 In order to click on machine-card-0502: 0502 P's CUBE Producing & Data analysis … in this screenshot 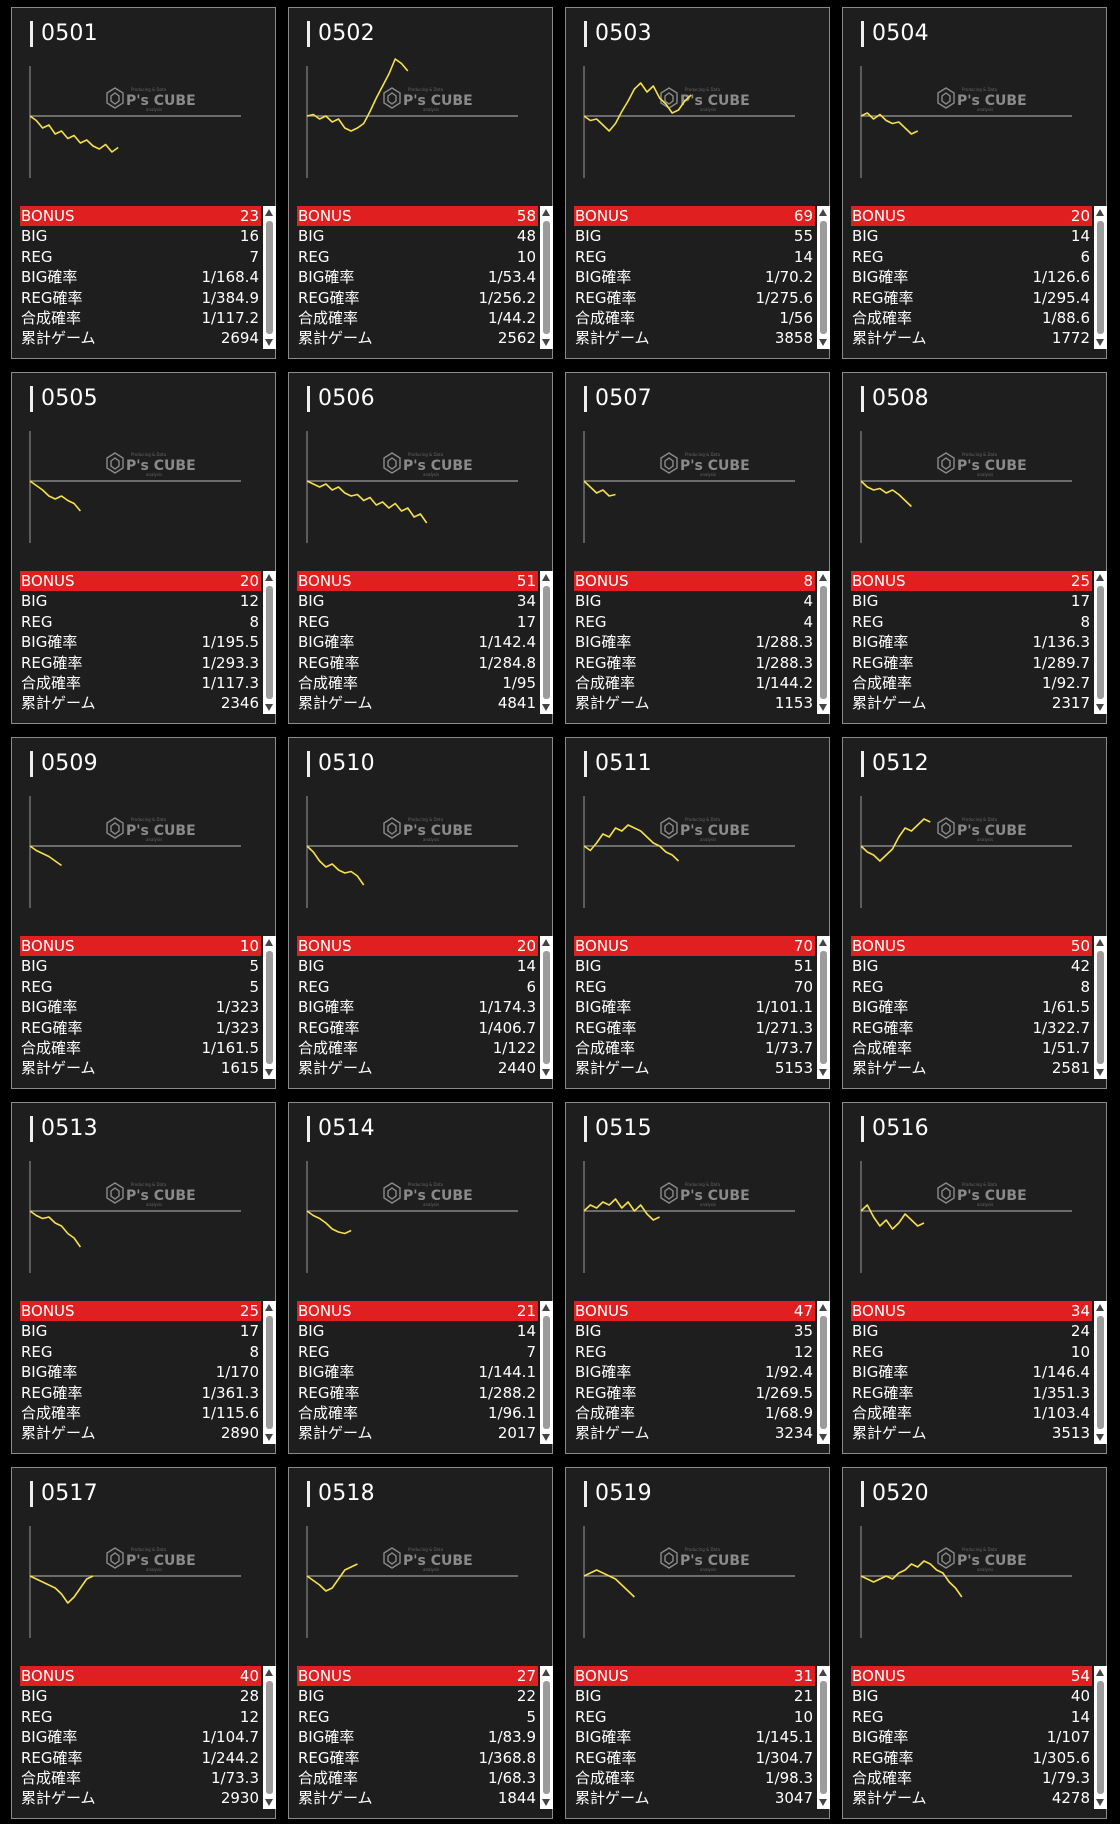, I will do `click(420, 183)`.